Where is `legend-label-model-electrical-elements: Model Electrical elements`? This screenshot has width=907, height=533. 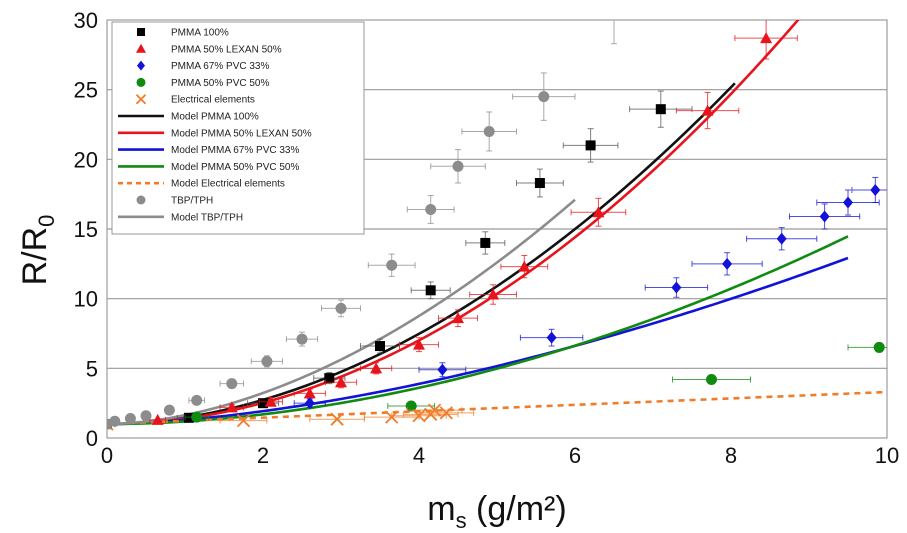
legend-label-model-electrical-elements: Model Electrical elements is located at coordinates (228, 184).